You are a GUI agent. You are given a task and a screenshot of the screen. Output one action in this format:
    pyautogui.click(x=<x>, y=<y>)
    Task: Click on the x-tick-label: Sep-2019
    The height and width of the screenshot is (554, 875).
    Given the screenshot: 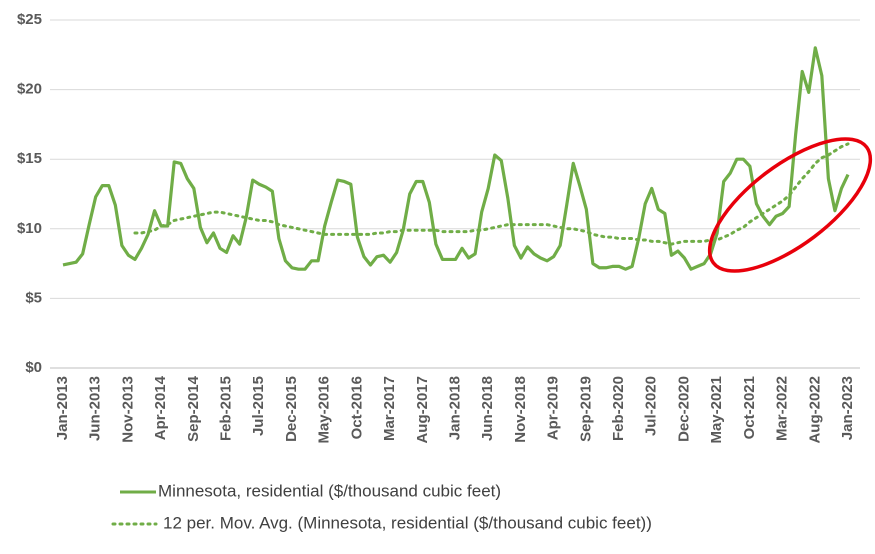 What is the action you would take?
    pyautogui.click(x=585, y=409)
    